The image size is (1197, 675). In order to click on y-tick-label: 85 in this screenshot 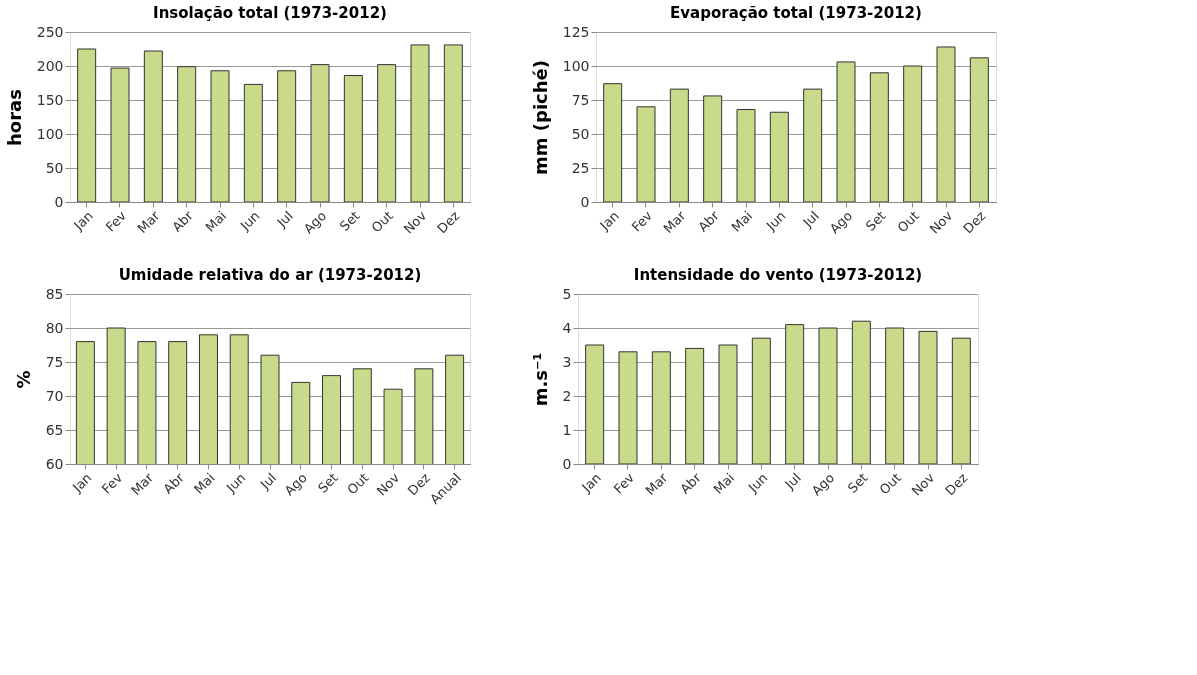, I will do `click(54, 293)`.